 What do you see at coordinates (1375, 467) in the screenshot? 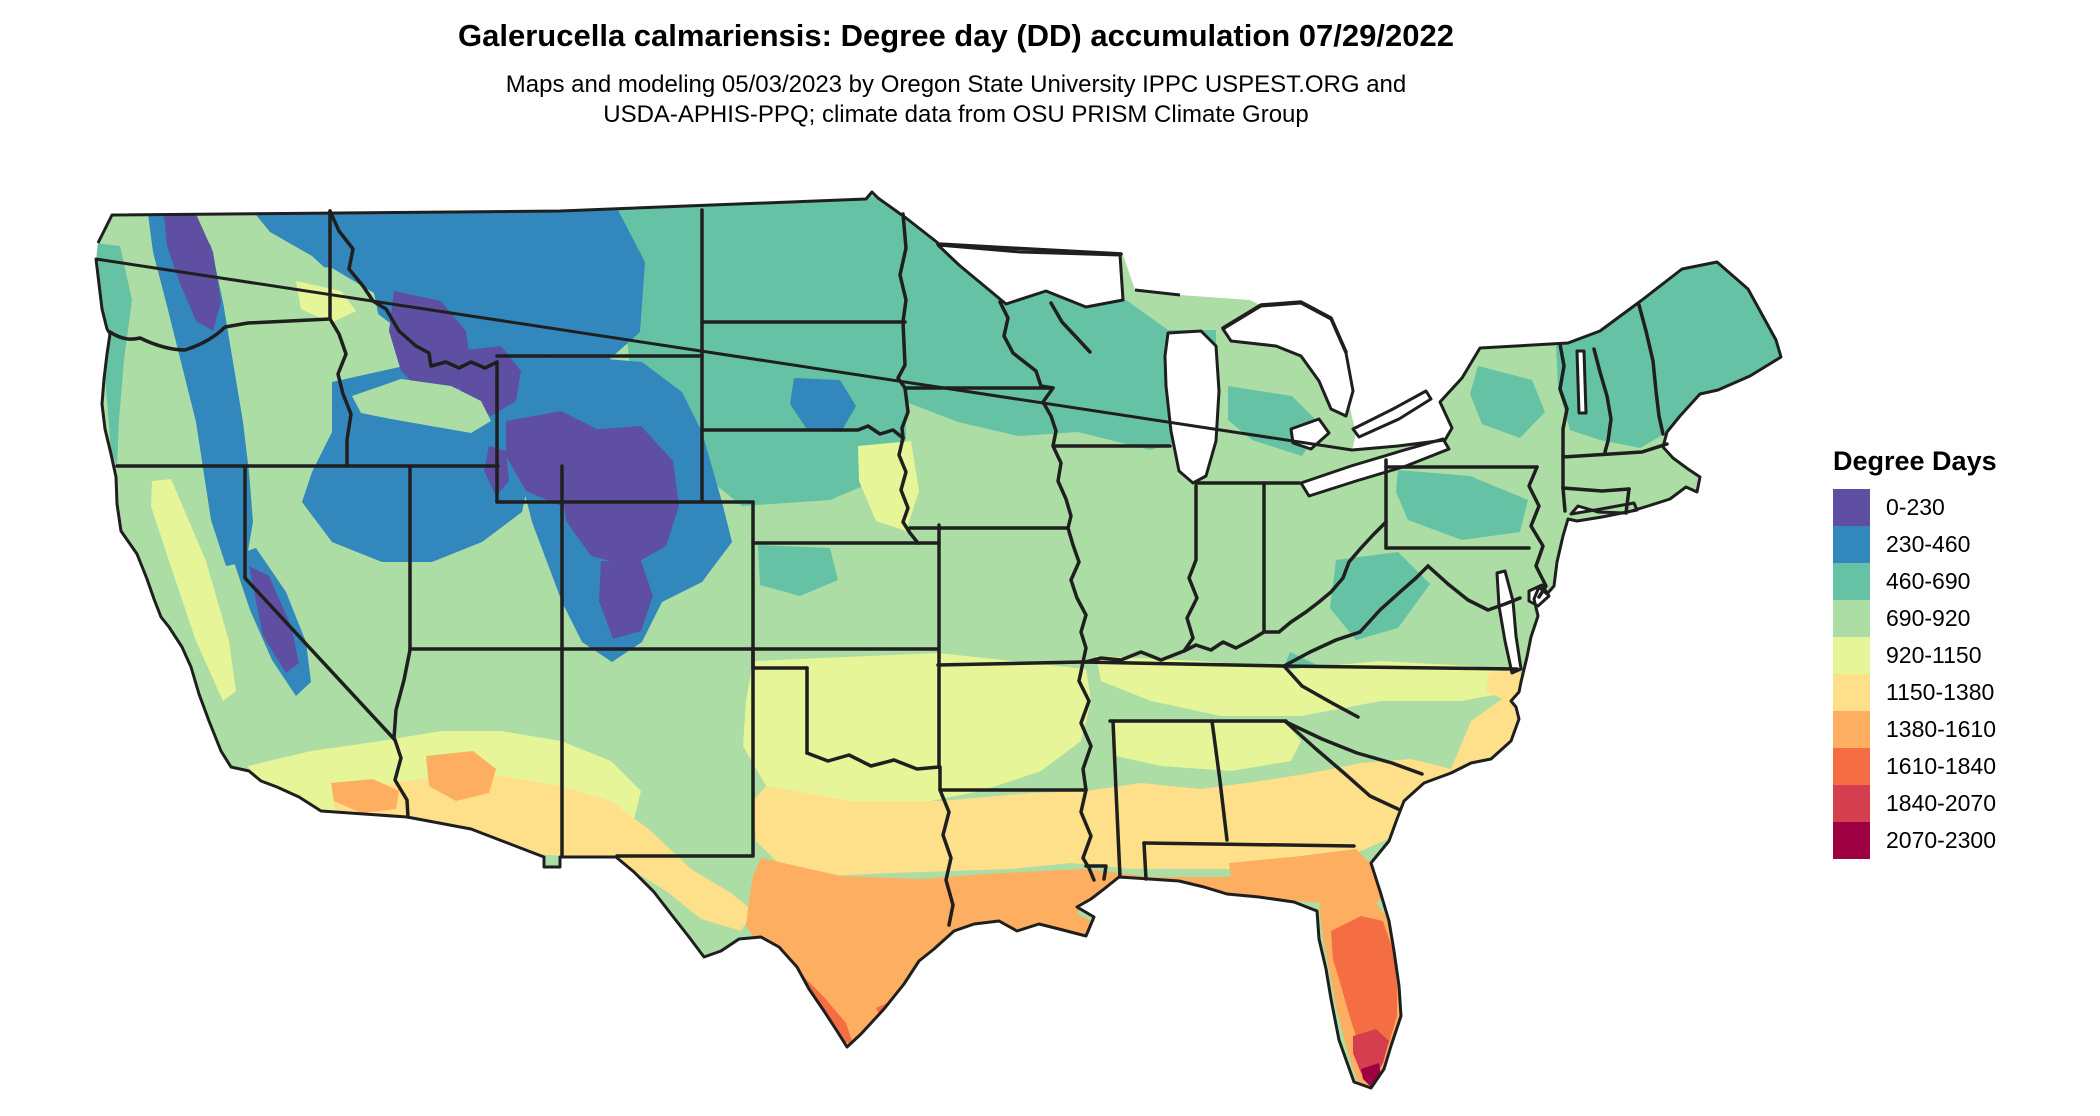
I see `lake-erie` at bounding box center [1375, 467].